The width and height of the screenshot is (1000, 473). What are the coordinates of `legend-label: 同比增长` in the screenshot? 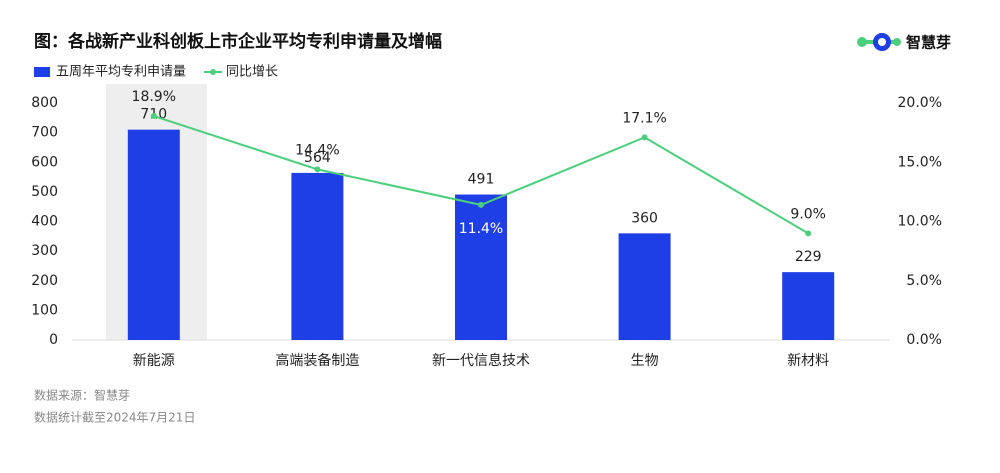 It's located at (252, 72).